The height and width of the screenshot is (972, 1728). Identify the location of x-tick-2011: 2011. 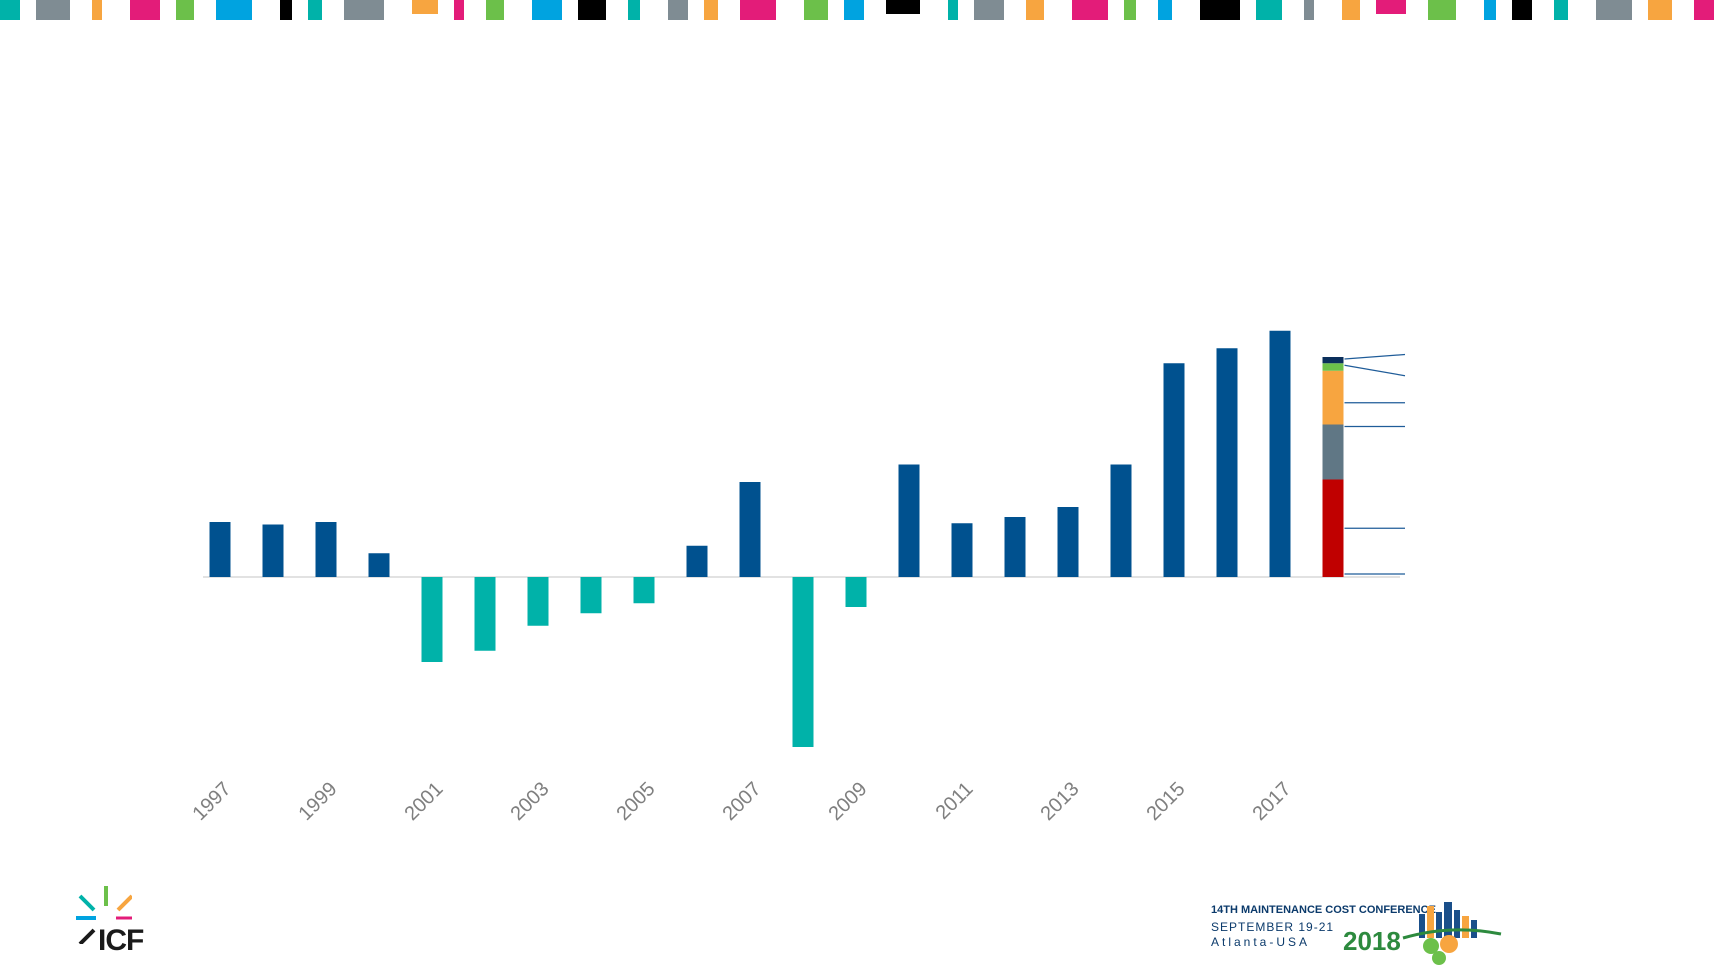
(955, 801).